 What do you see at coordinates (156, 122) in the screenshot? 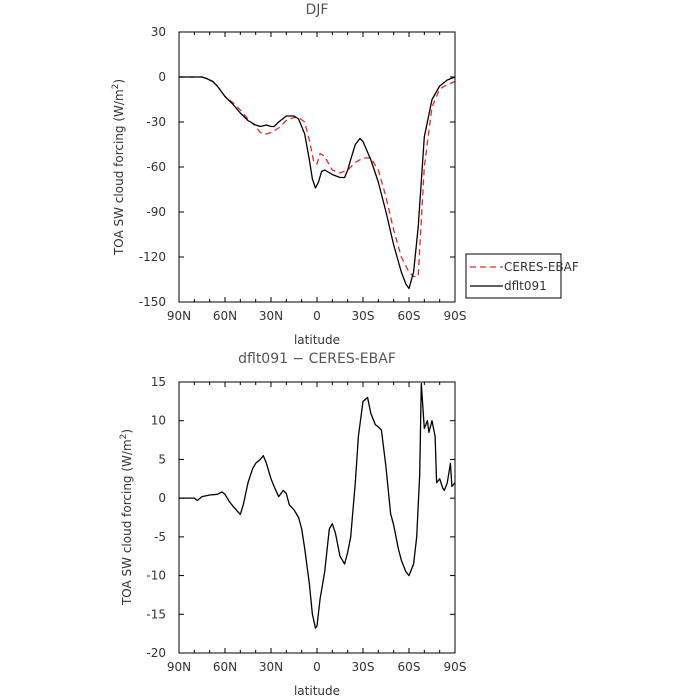
I see `y-tick-label: -30` at bounding box center [156, 122].